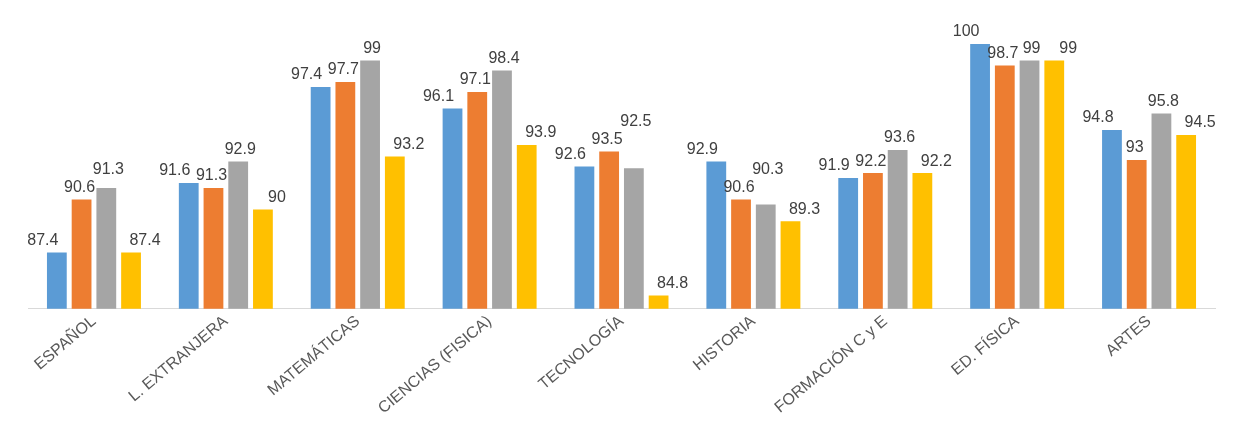 The width and height of the screenshot is (1235, 425). Describe the element at coordinates (1163, 100) in the screenshot. I see `data-label: 95.8` at that location.